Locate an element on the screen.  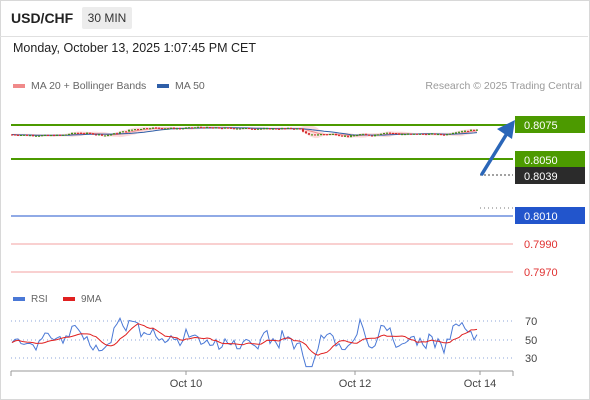
level-label-0.8039: 0.8039 is located at coordinates (550, 175).